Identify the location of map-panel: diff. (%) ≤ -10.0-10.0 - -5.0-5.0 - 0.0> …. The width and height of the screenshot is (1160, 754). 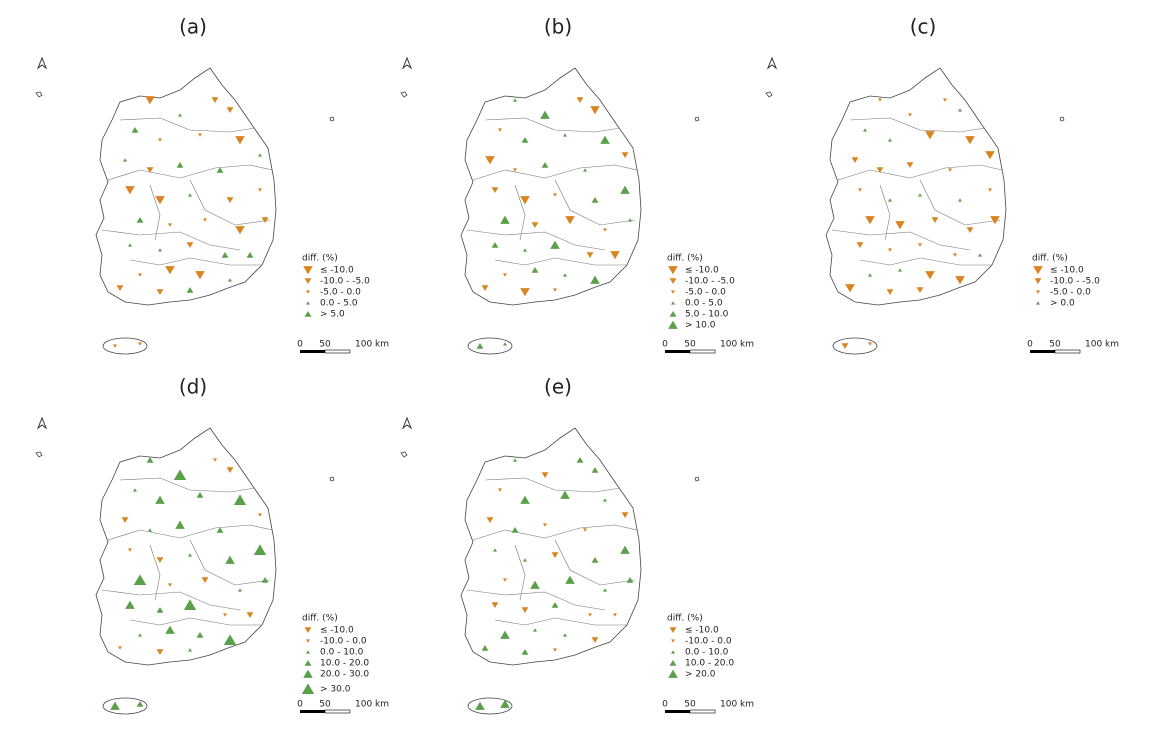
(942, 206).